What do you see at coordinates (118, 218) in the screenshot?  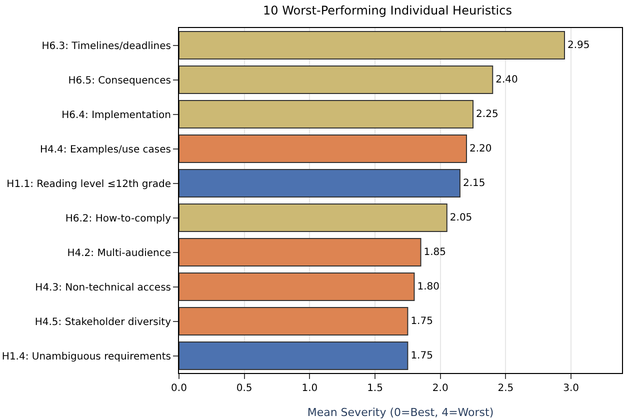 I see `y-tick-label: H6.2: How-to-comply` at bounding box center [118, 218].